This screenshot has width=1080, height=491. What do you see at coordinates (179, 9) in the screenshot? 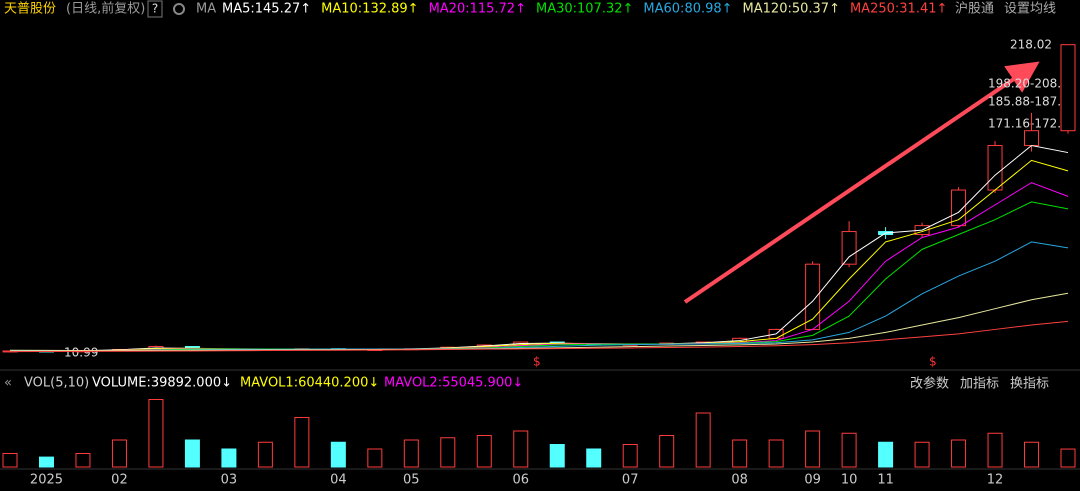
I see `settings-icon` at bounding box center [179, 9].